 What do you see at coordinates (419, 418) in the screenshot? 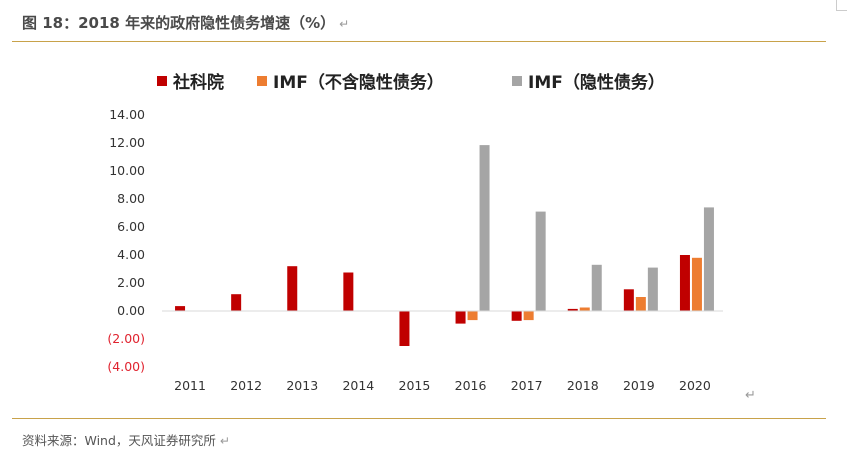
I see `source-divider` at bounding box center [419, 418].